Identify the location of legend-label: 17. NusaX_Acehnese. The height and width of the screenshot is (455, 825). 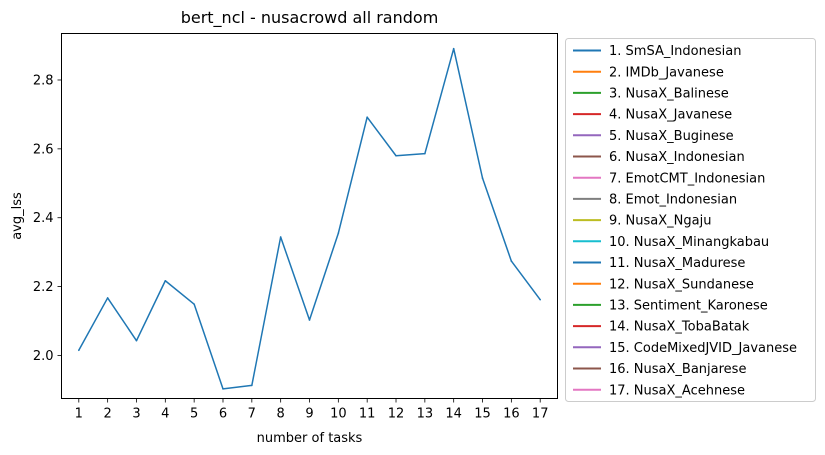
(677, 390).